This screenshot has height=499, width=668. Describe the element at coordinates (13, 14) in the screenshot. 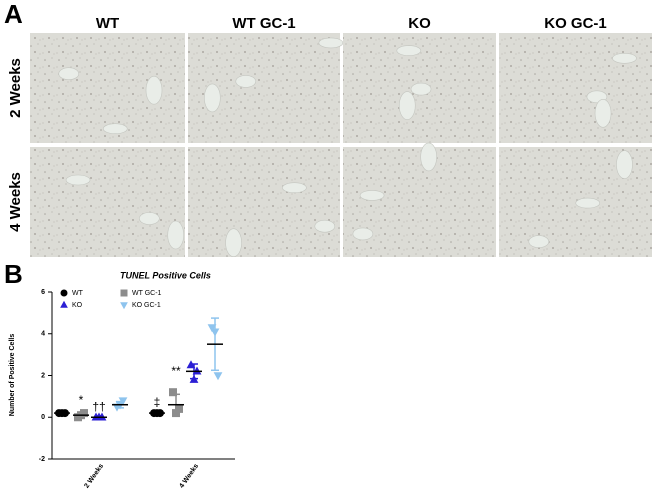

I see `panel-label: A` at that location.